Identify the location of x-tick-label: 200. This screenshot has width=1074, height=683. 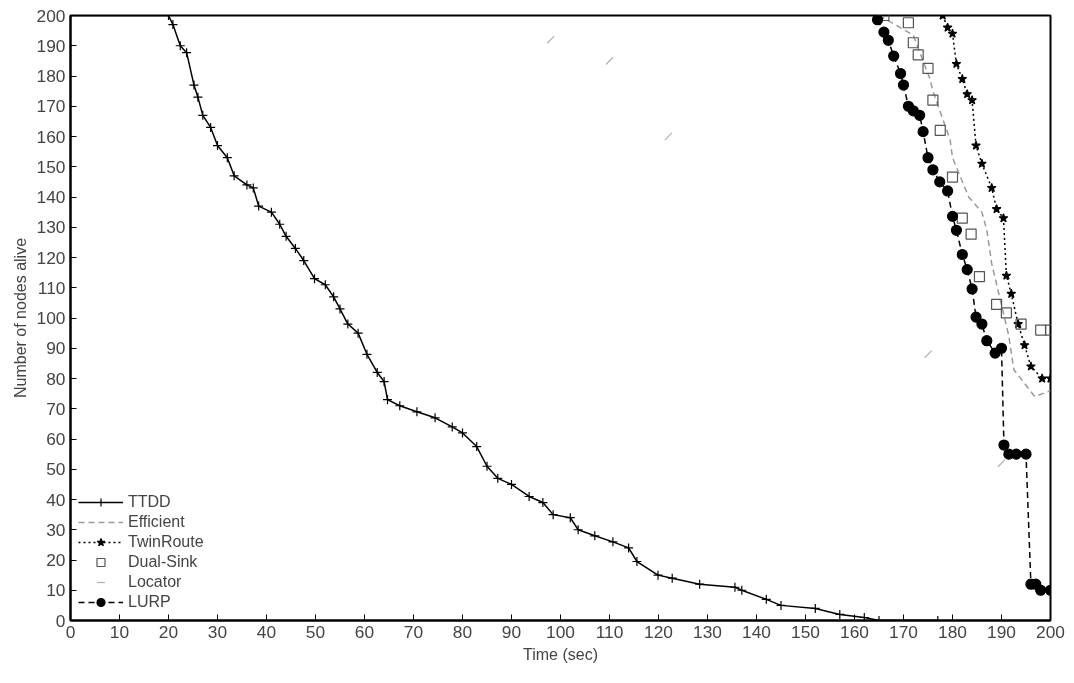
(1050, 631).